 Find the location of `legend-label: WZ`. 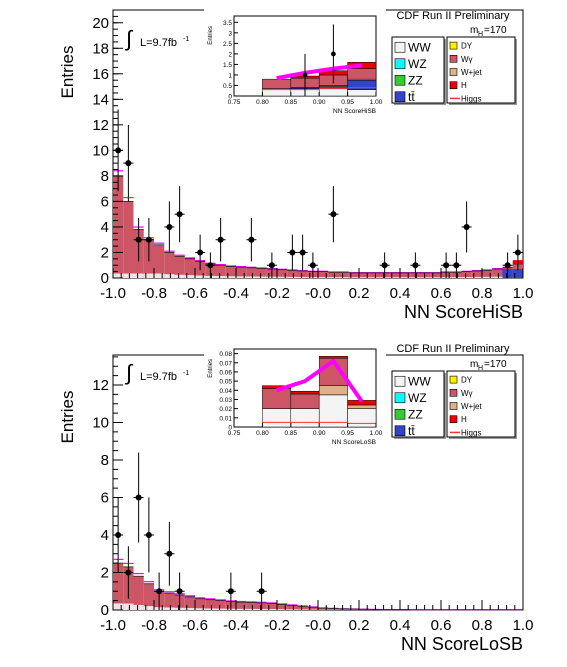

legend-label: WZ is located at coordinates (417, 64).